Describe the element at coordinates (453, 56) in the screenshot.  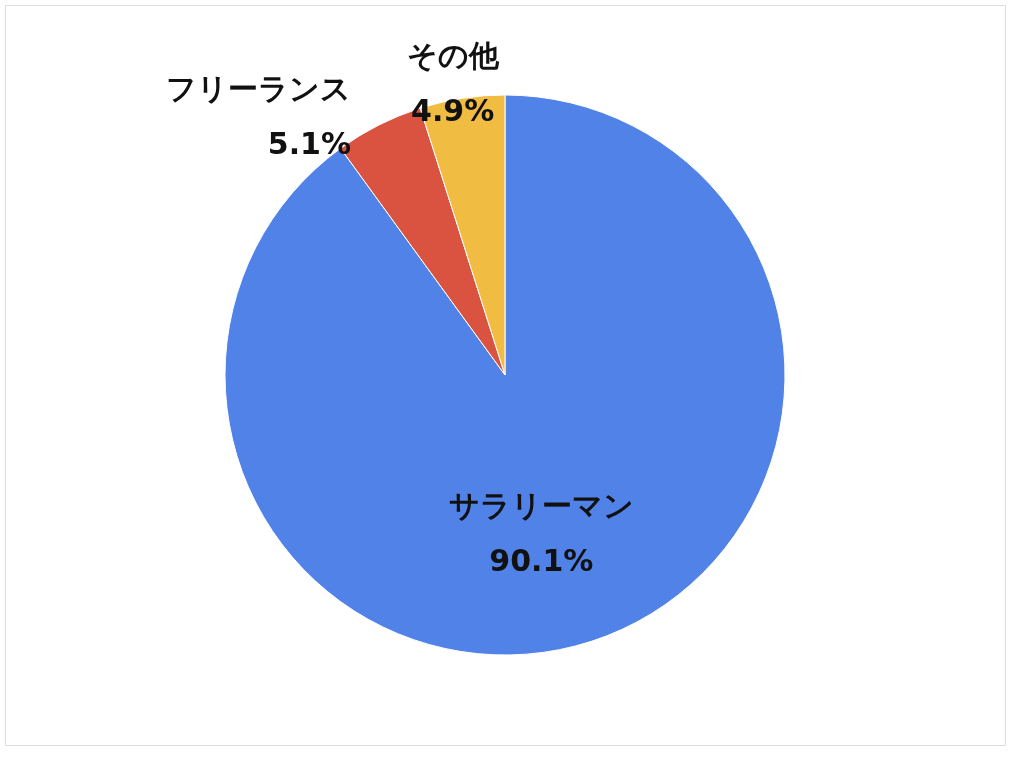
I see `slice-label: その他` at that location.